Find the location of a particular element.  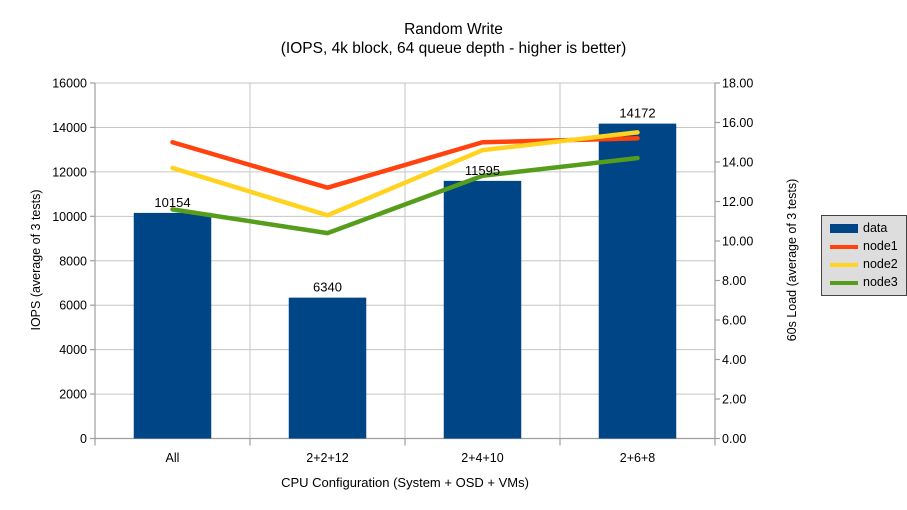

left-axis-tick-label: 16000 is located at coordinates (69, 84).